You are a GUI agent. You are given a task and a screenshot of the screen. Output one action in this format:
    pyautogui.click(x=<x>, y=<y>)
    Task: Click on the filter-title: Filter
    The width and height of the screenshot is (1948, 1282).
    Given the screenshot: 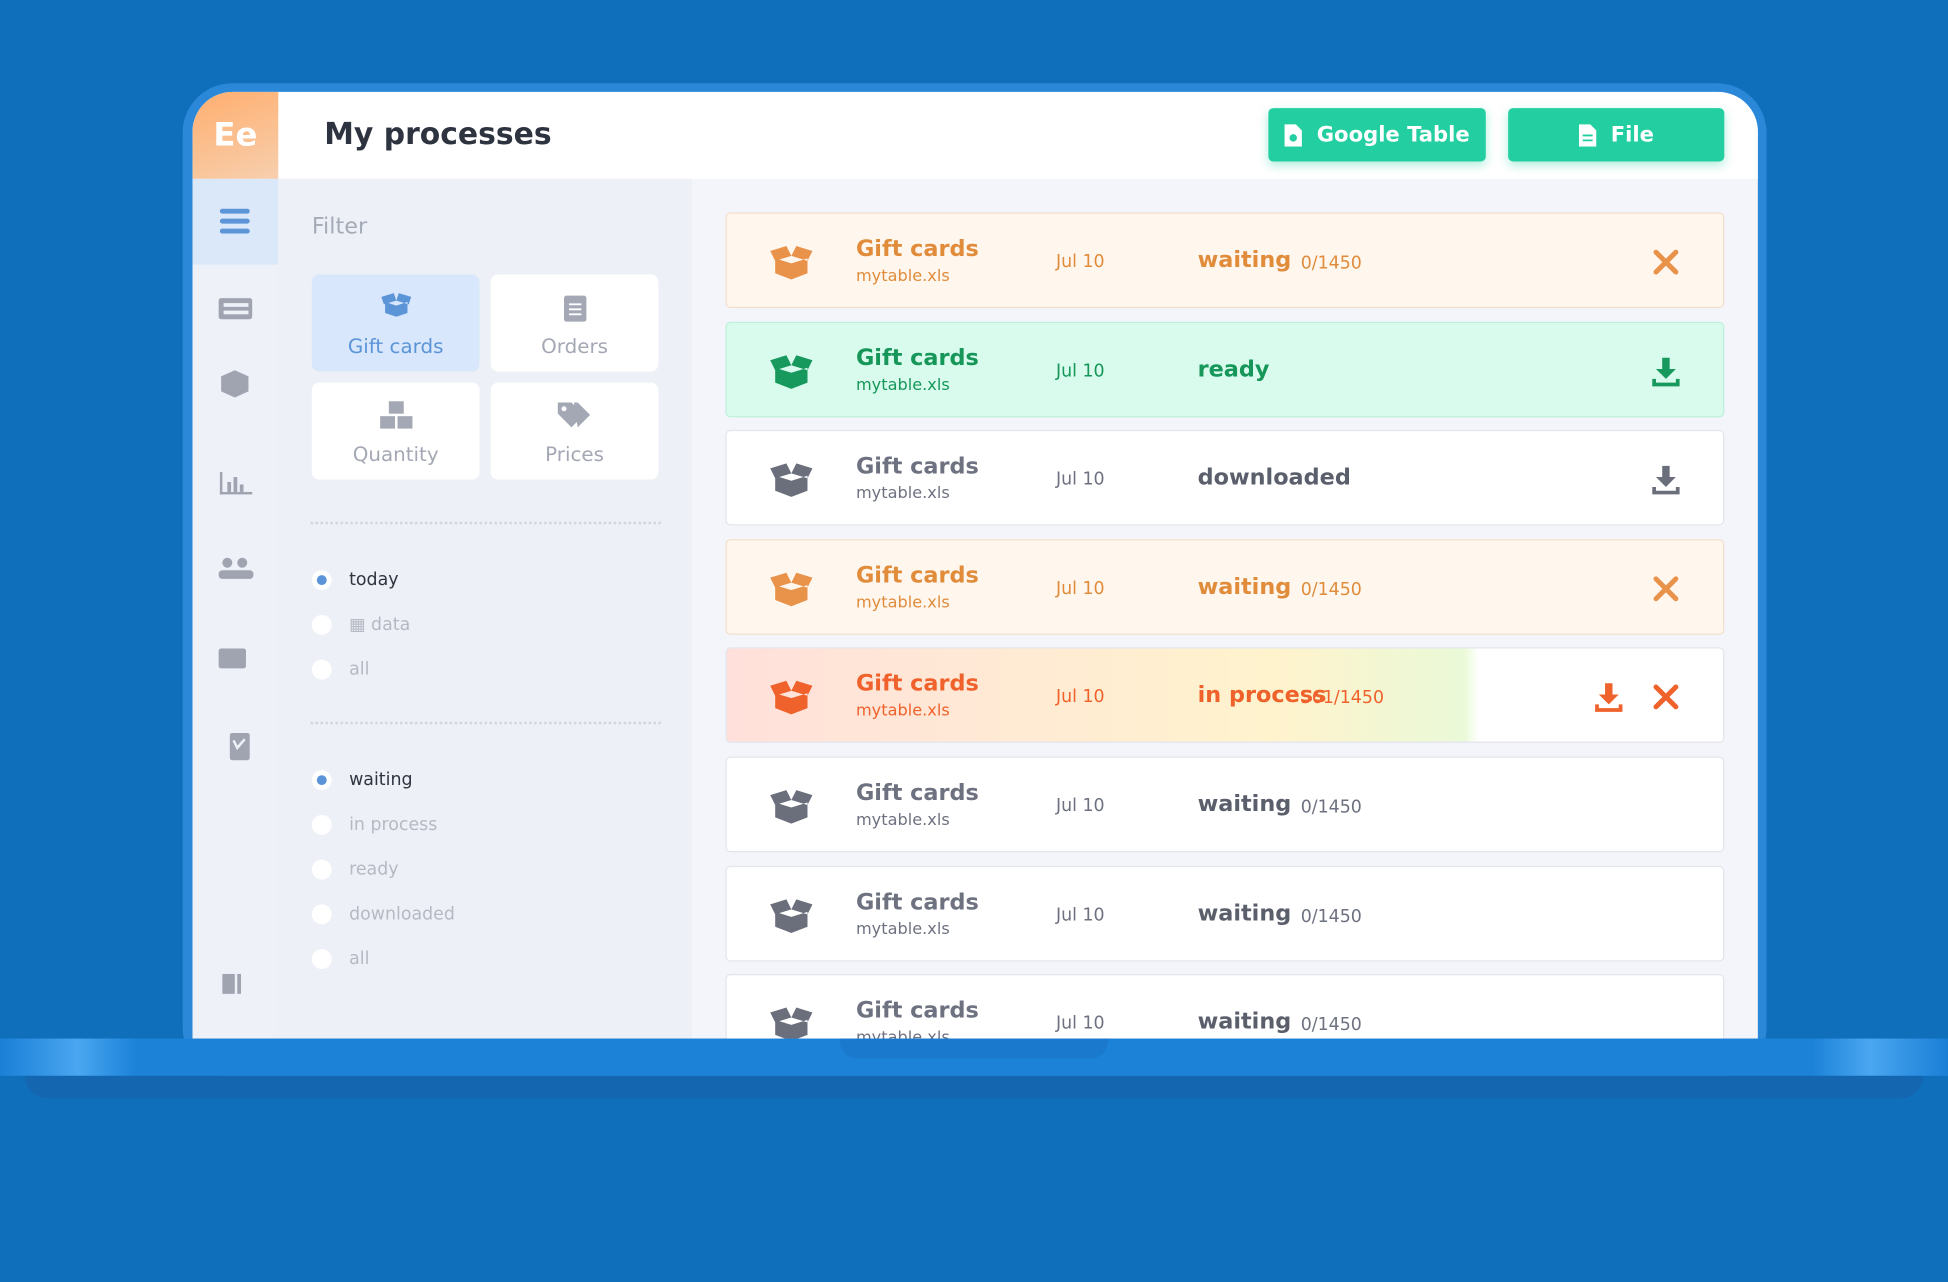 What is the action you would take?
    pyautogui.click(x=339, y=226)
    